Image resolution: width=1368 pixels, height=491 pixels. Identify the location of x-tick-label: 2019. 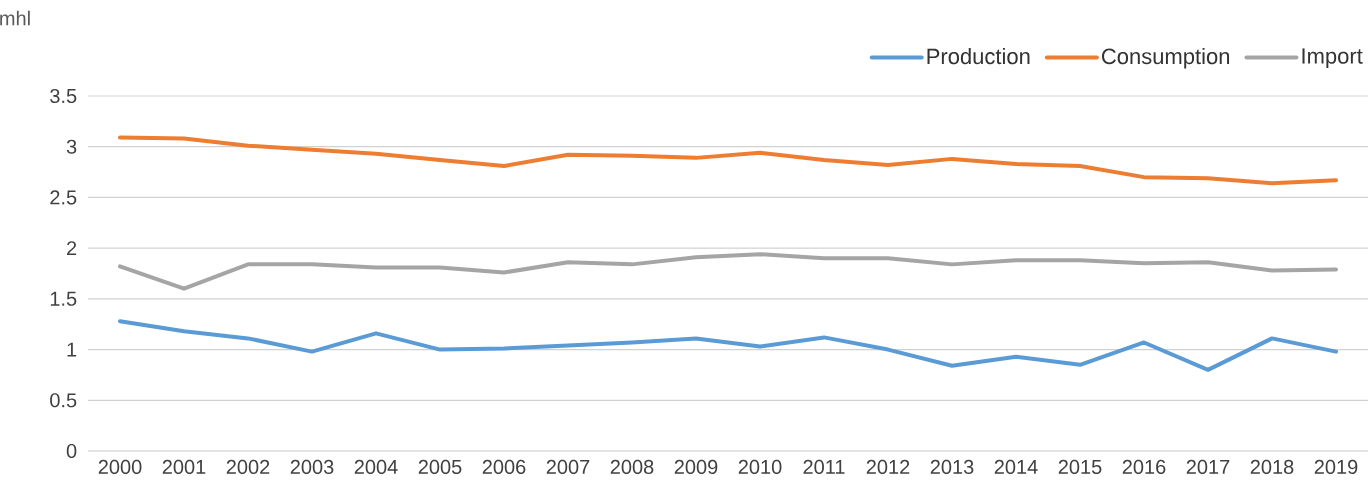
(1336, 467).